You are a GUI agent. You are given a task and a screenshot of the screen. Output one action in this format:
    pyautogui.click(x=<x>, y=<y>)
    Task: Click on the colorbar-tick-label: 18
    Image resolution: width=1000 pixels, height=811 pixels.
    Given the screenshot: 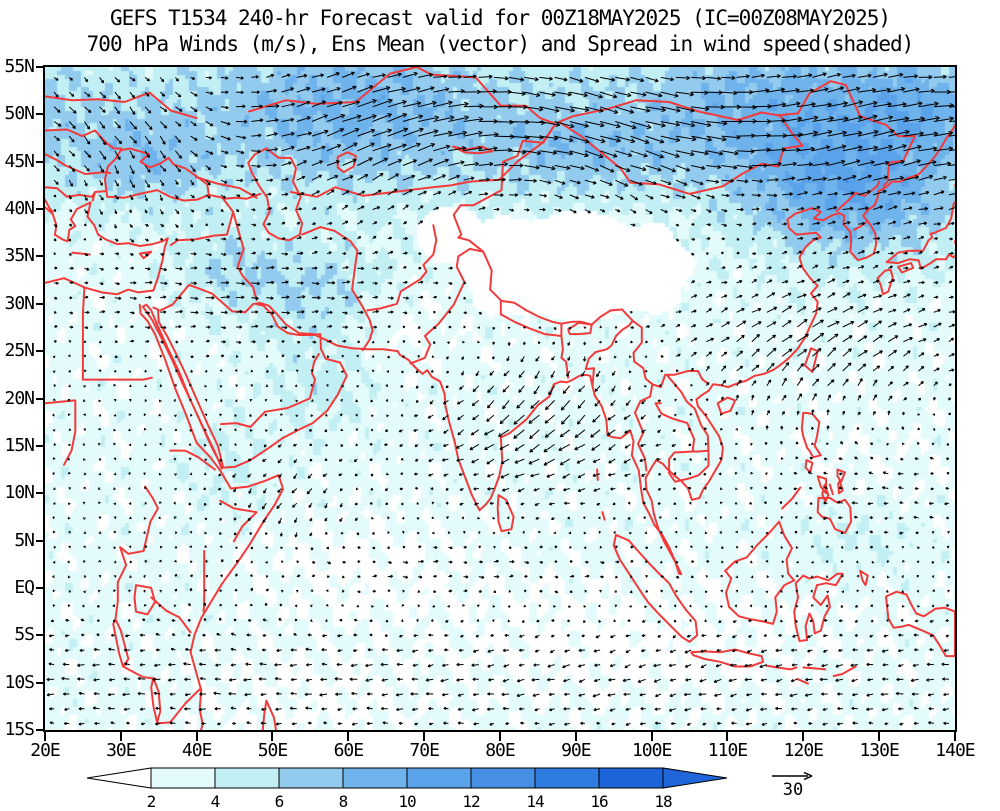 What is the action you would take?
    pyautogui.click(x=663, y=801)
    